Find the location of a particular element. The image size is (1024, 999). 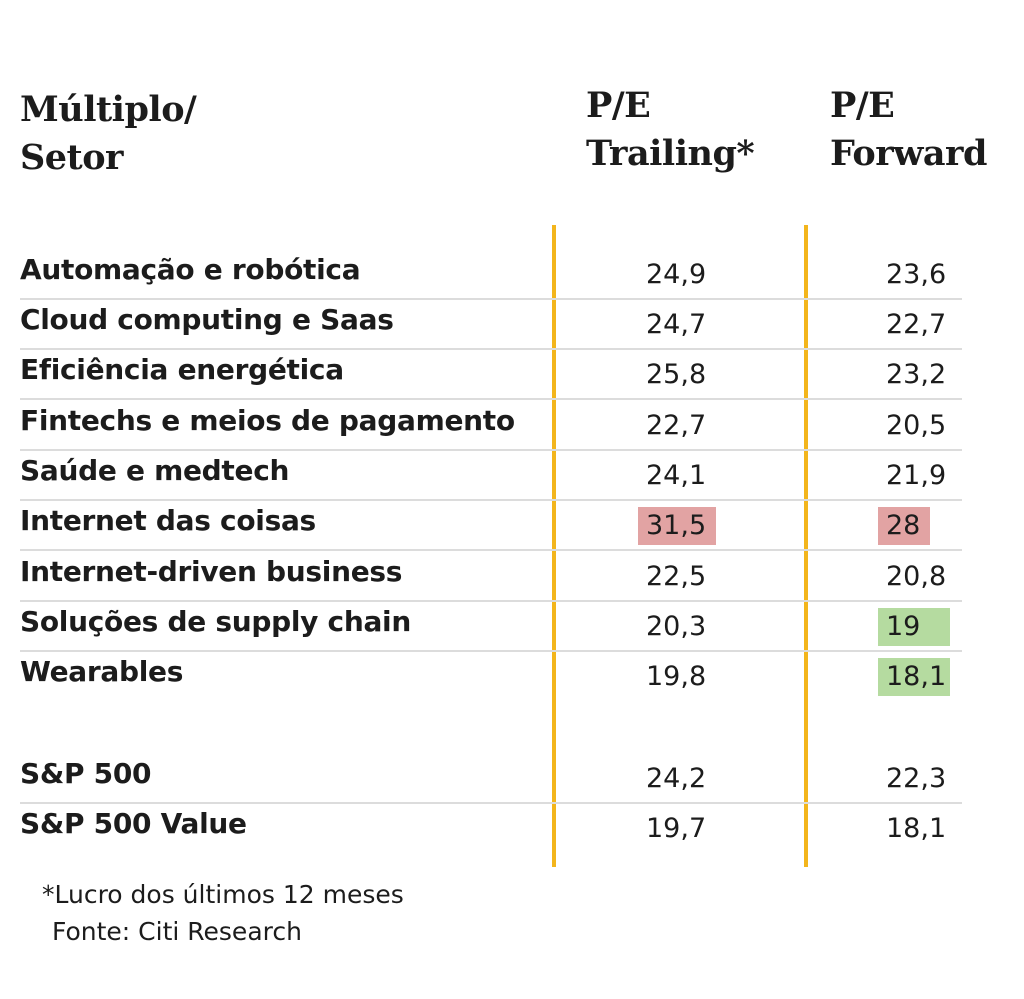

pe-forward-column-header: P/E Forward is located at coordinates (908, 130).